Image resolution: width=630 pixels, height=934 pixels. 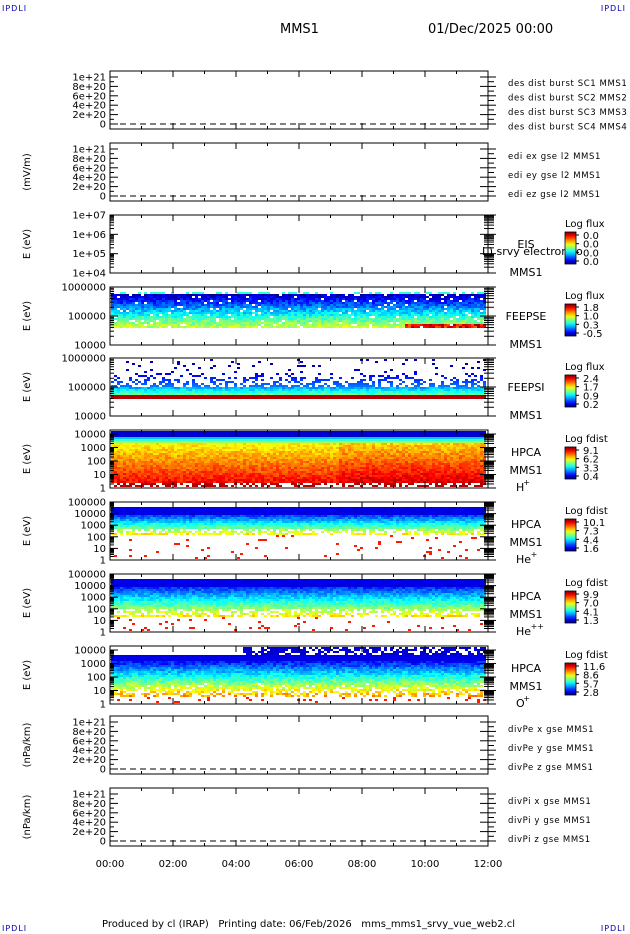 What do you see at coordinates (89, 216) in the screenshot?
I see `y-tick-label-eis: 1e+07` at bounding box center [89, 216].